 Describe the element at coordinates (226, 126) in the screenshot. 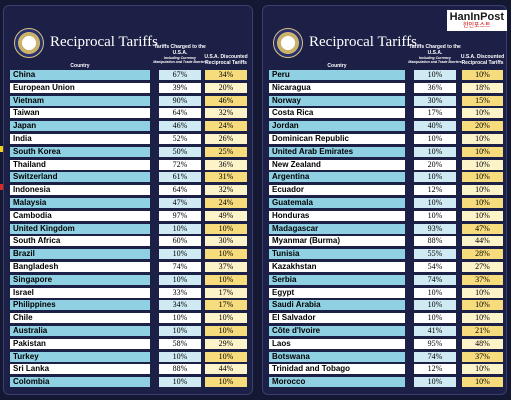

I see `discounted-cell: 24%` at that location.